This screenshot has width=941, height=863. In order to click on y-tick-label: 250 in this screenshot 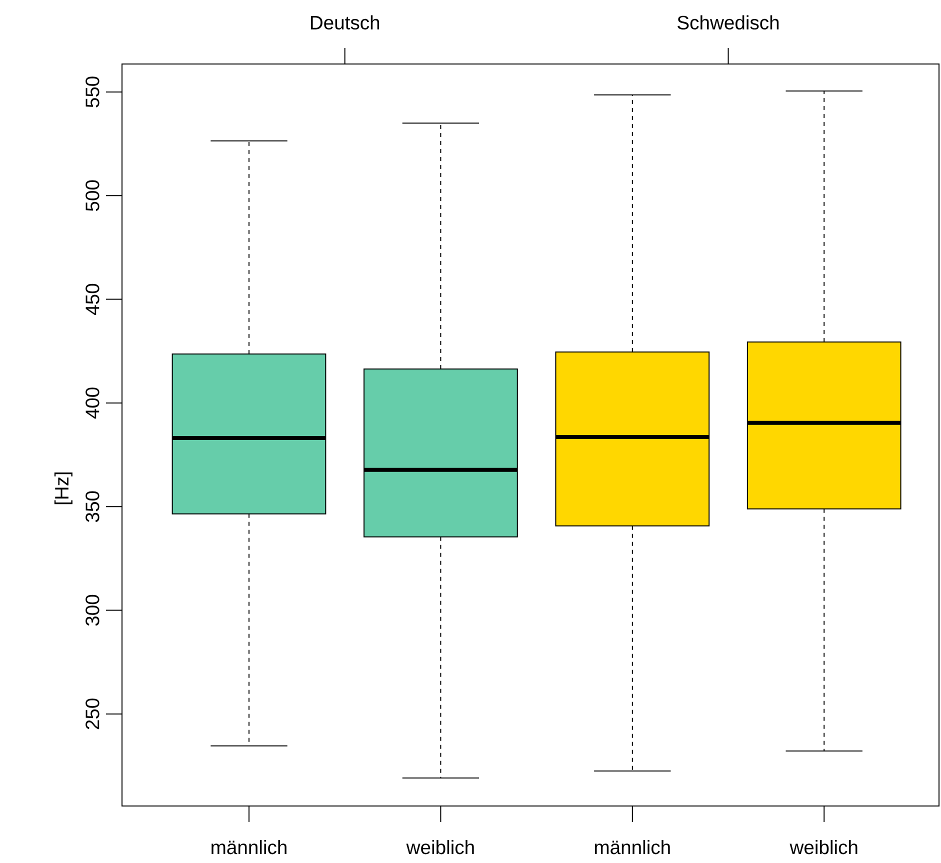, I will do `click(93, 714)`.